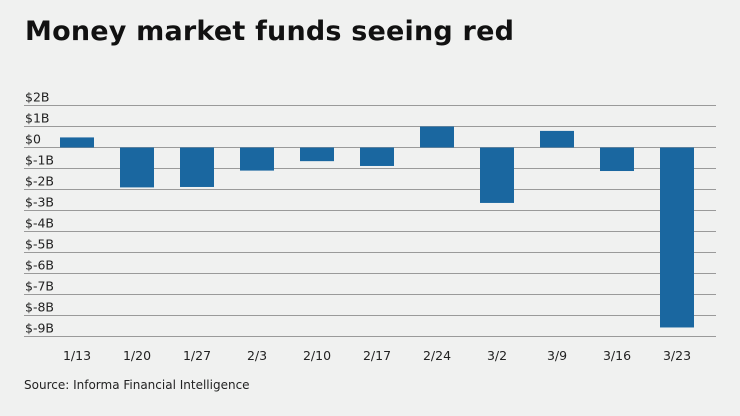 The image size is (740, 416). What do you see at coordinates (39, 160) in the screenshot?
I see `y-tick-label: $-1B` at bounding box center [39, 160].